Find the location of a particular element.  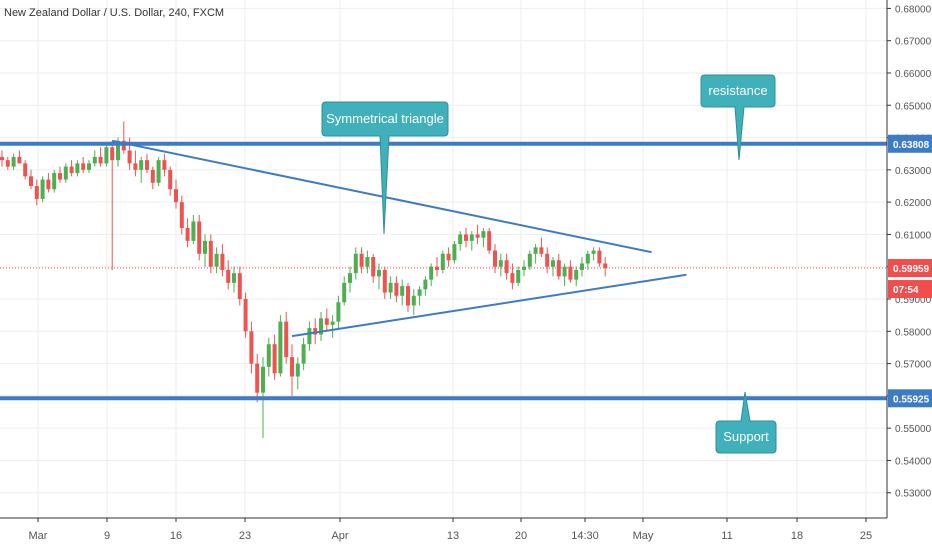

resistance-price-badge-bg is located at coordinates (910, 143).